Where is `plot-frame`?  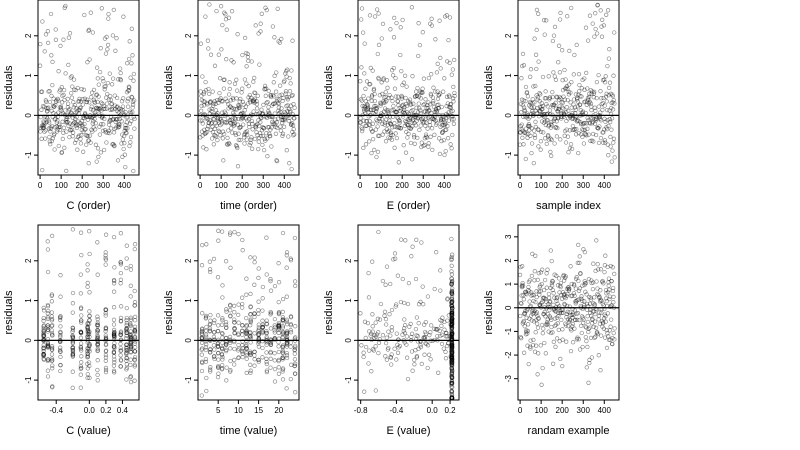 plot-frame is located at coordinates (88, 88).